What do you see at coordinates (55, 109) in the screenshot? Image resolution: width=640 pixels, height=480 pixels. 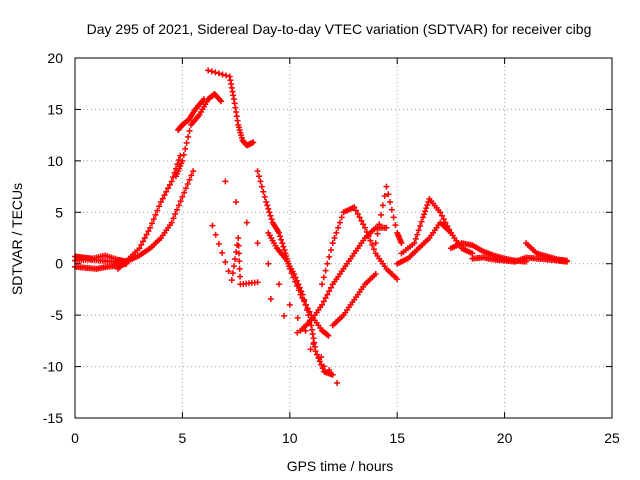 I see `y-tick-label: 15` at bounding box center [55, 109].